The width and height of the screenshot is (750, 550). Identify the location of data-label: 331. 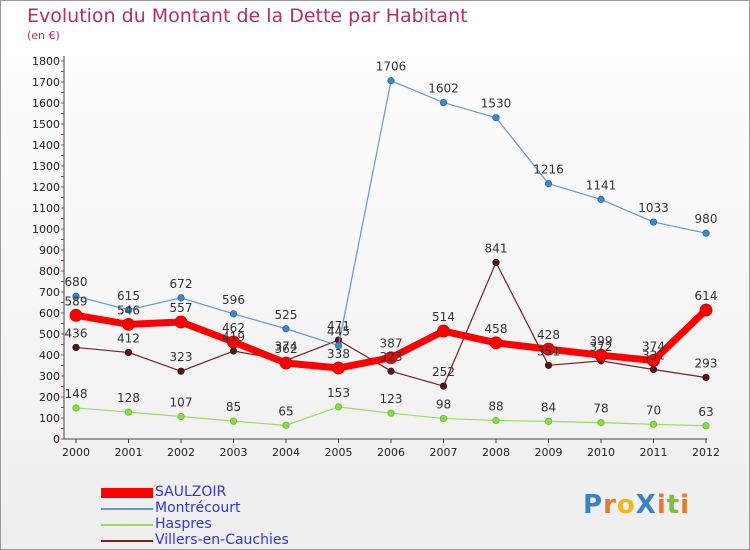
(653, 355).